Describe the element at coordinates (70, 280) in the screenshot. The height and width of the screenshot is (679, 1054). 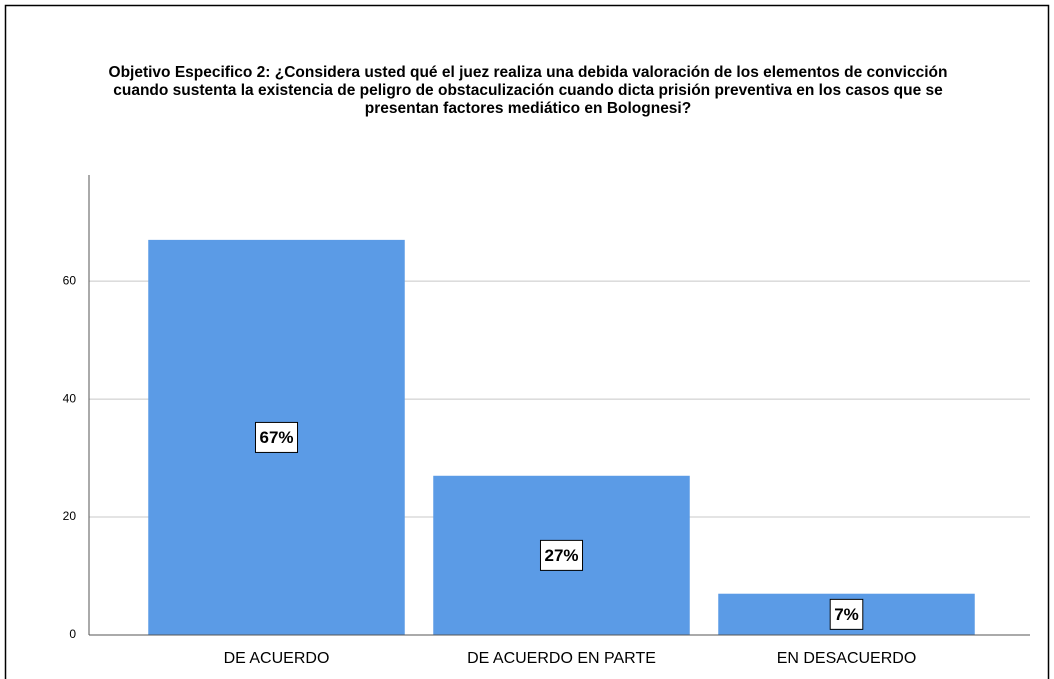
I see `y-tick-label: 60` at that location.